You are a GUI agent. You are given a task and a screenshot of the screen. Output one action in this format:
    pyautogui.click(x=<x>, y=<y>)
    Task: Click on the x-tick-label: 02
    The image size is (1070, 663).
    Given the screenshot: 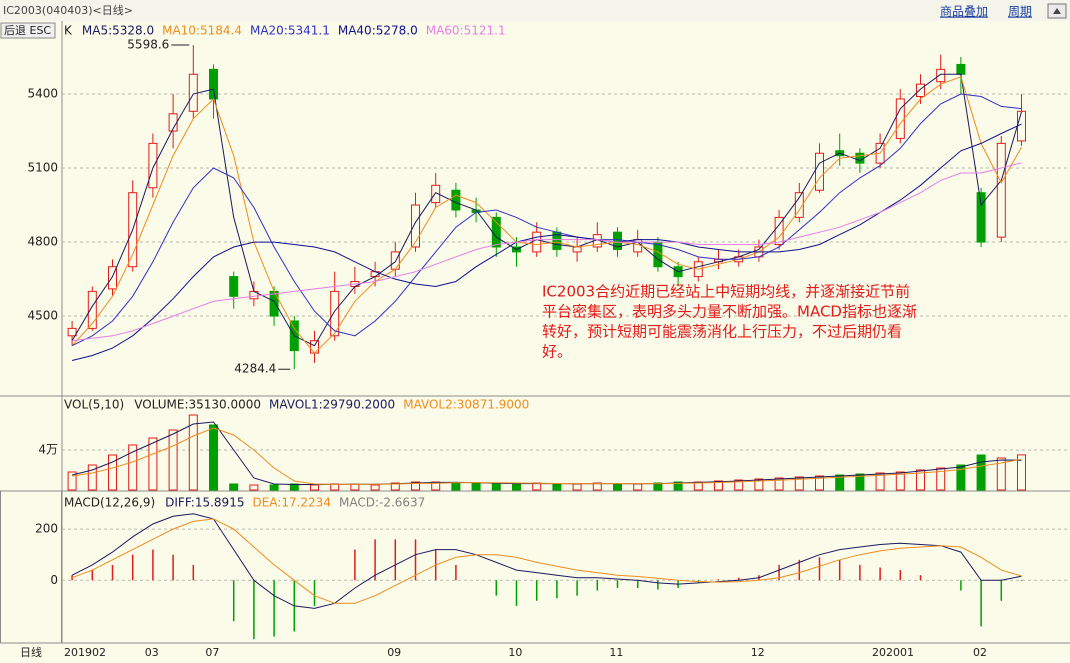 What is the action you would take?
    pyautogui.click(x=980, y=652)
    